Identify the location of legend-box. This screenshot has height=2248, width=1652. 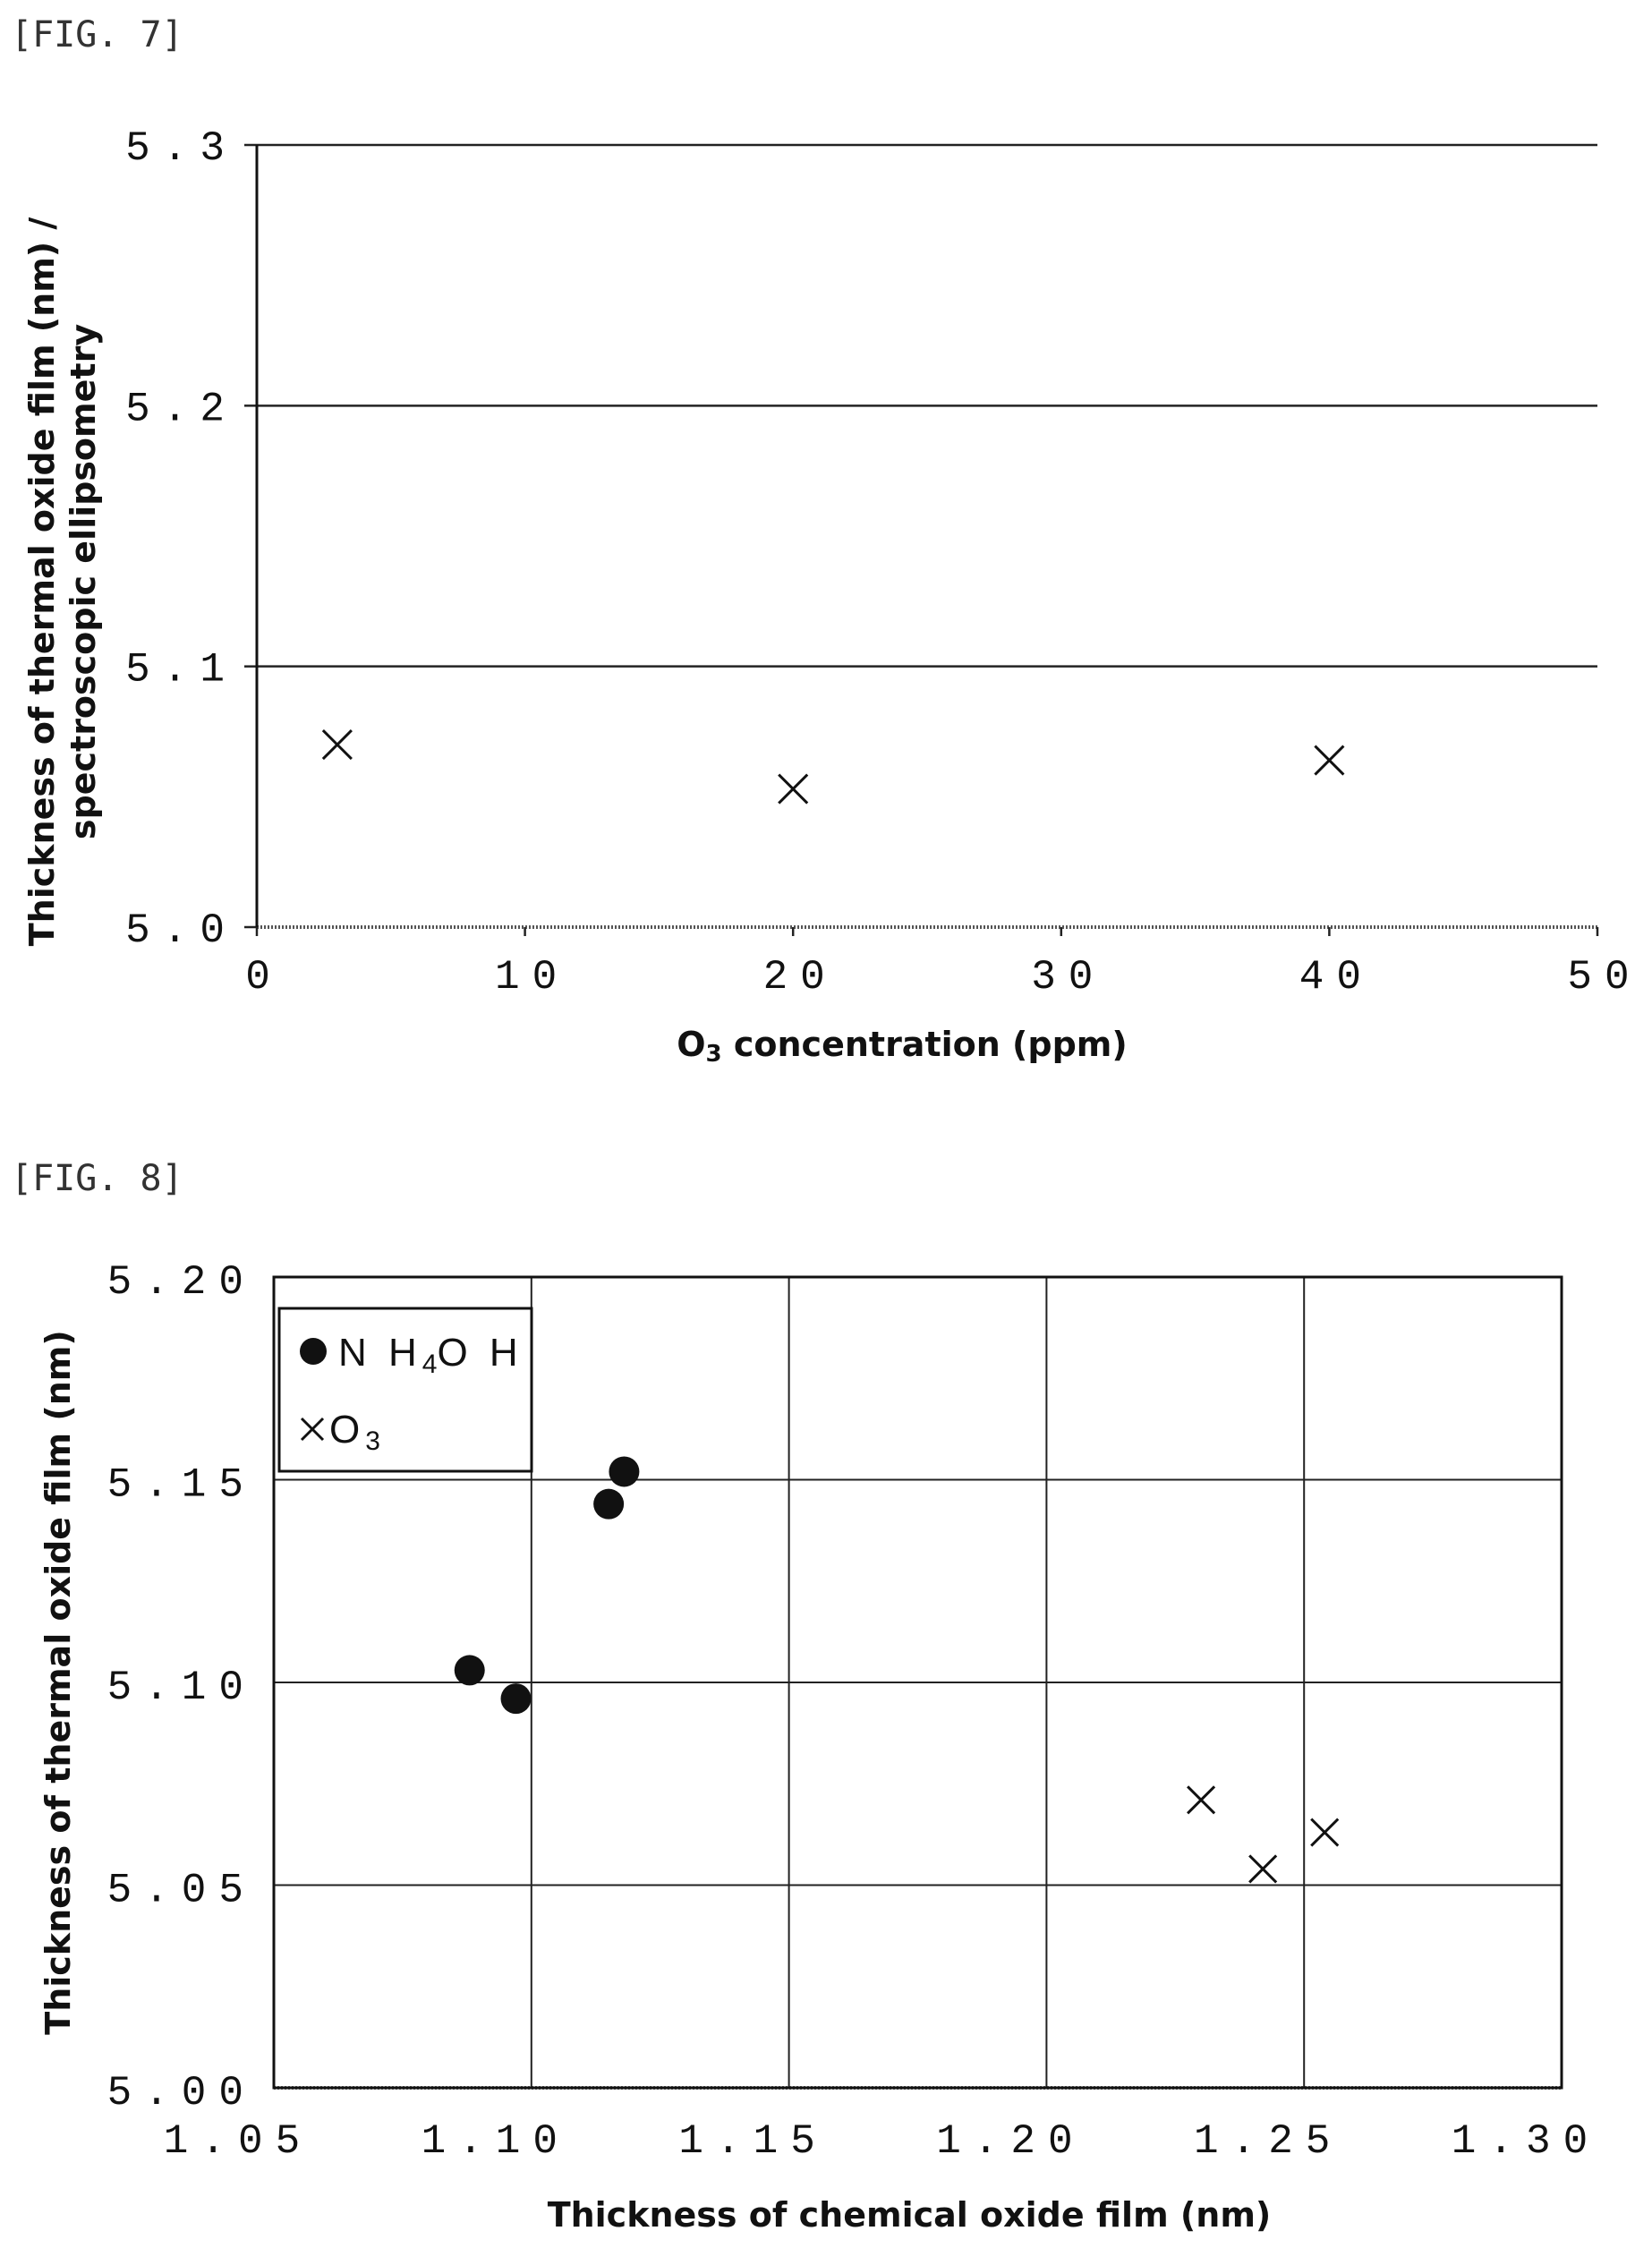
(405, 1390).